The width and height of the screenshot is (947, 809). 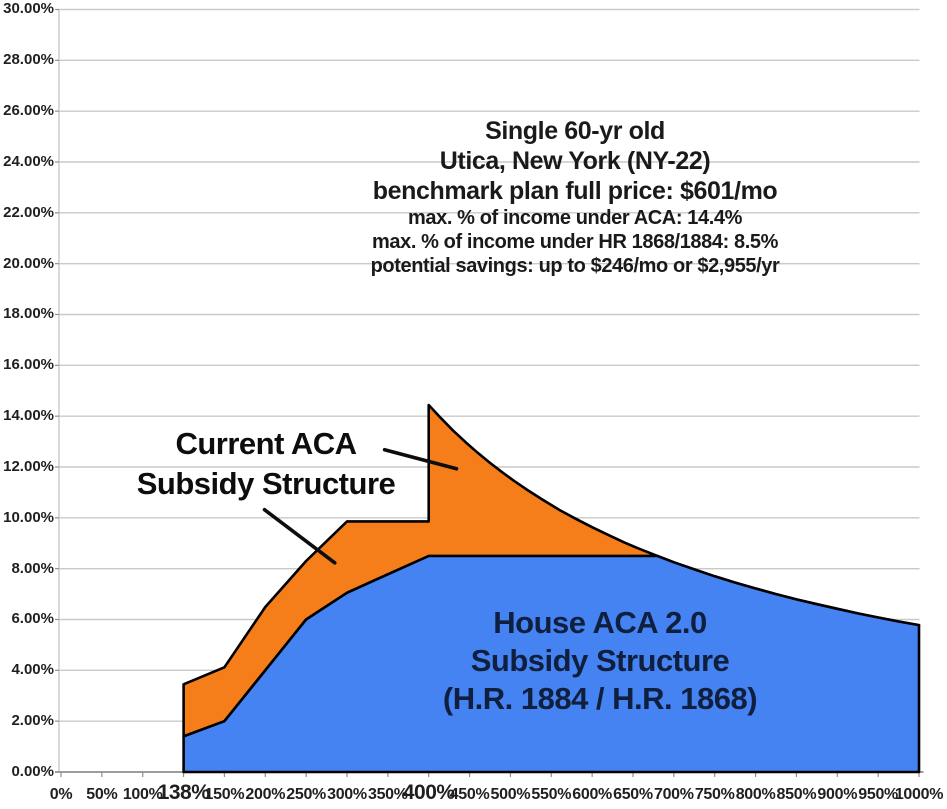 What do you see at coordinates (600, 698) in the screenshot?
I see `house-aca-label-line: (H.R. 1884 / H.R. 1868)` at bounding box center [600, 698].